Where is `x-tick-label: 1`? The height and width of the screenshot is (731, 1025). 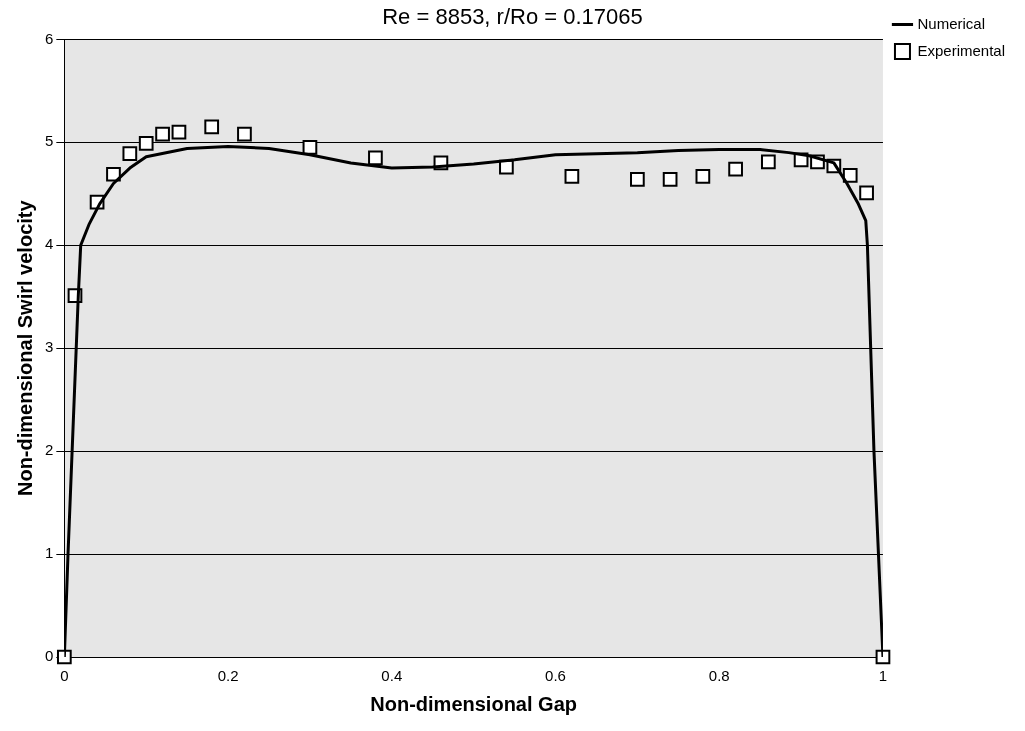 x-tick-label: 1 is located at coordinates (883, 676).